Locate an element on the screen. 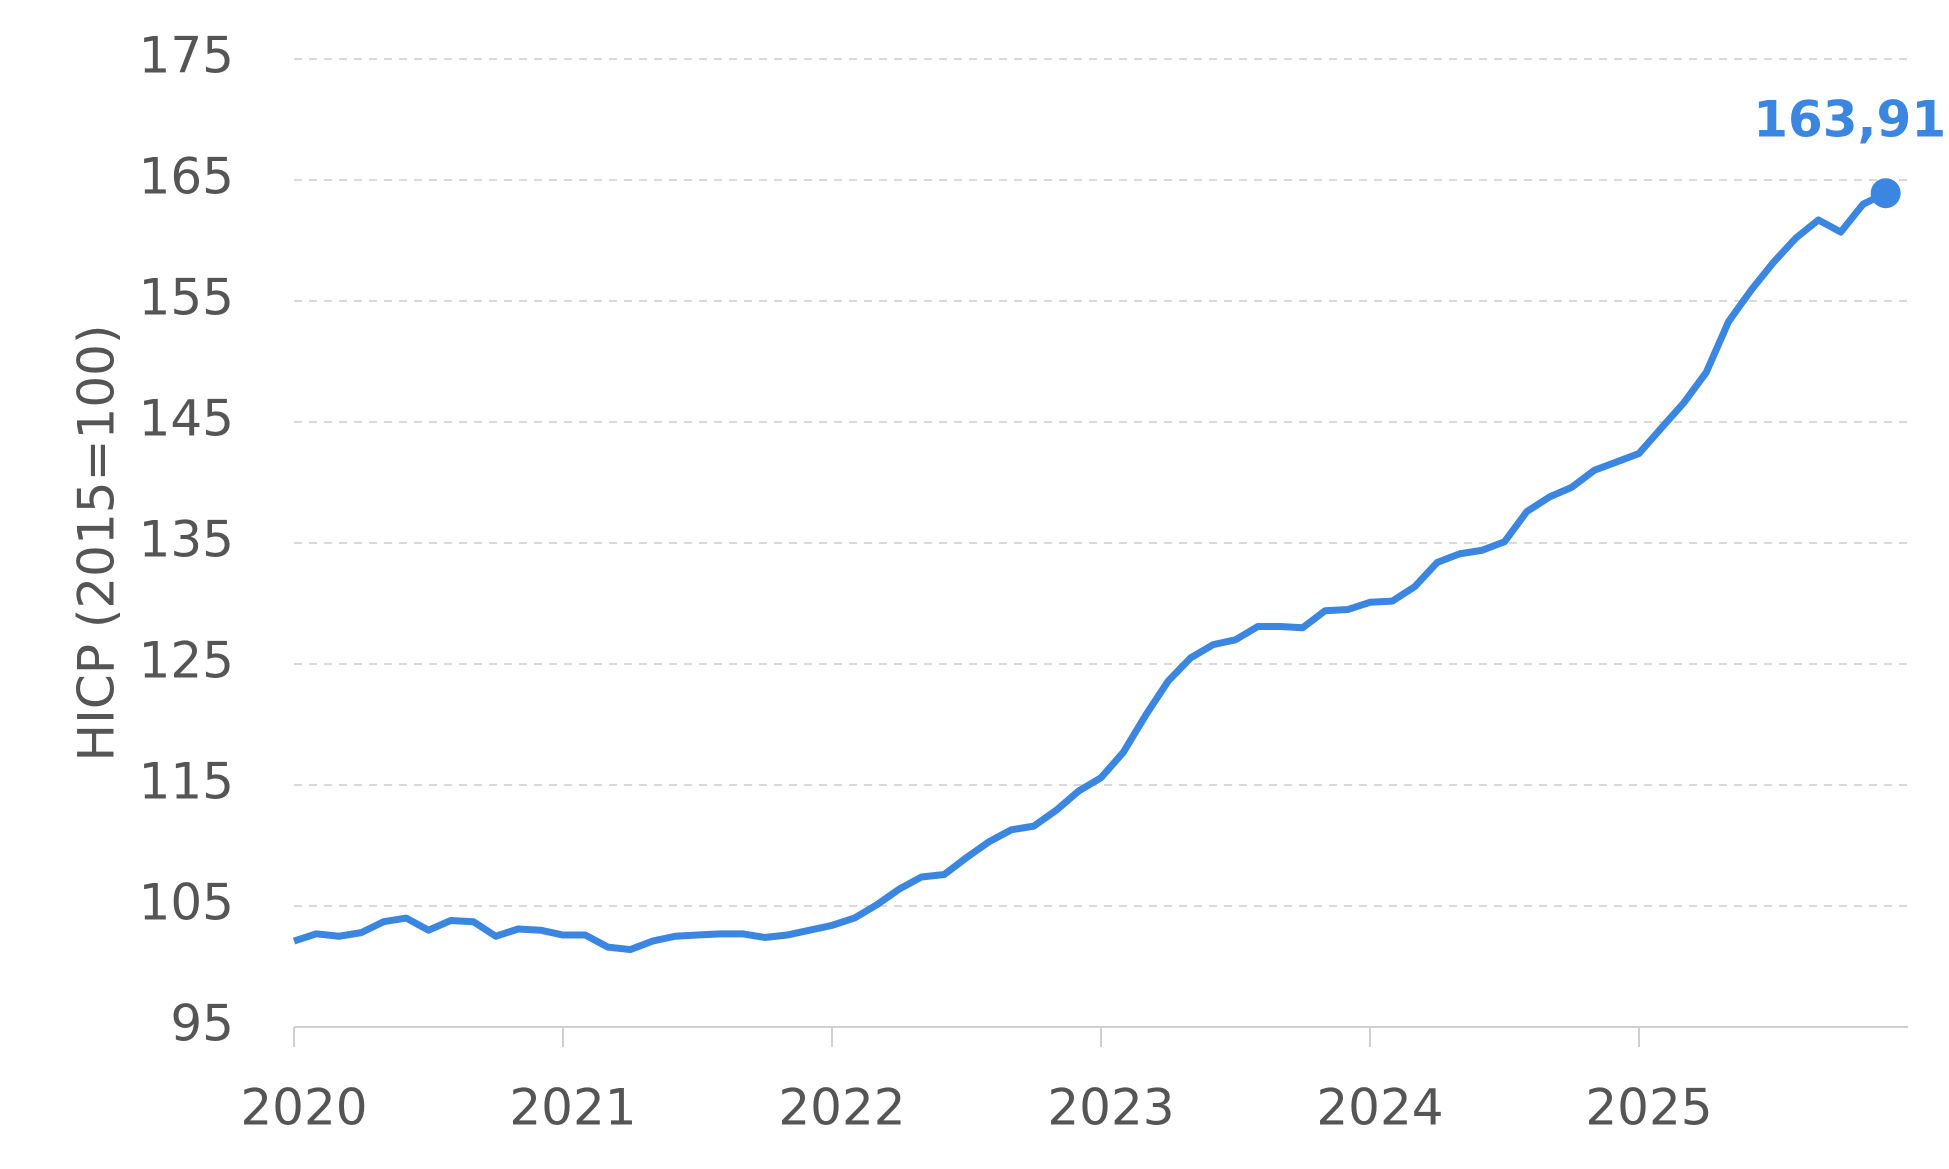 Image resolution: width=1949 pixels, height=1169 pixels. x-tick-label: 2024 is located at coordinates (1379, 1108).